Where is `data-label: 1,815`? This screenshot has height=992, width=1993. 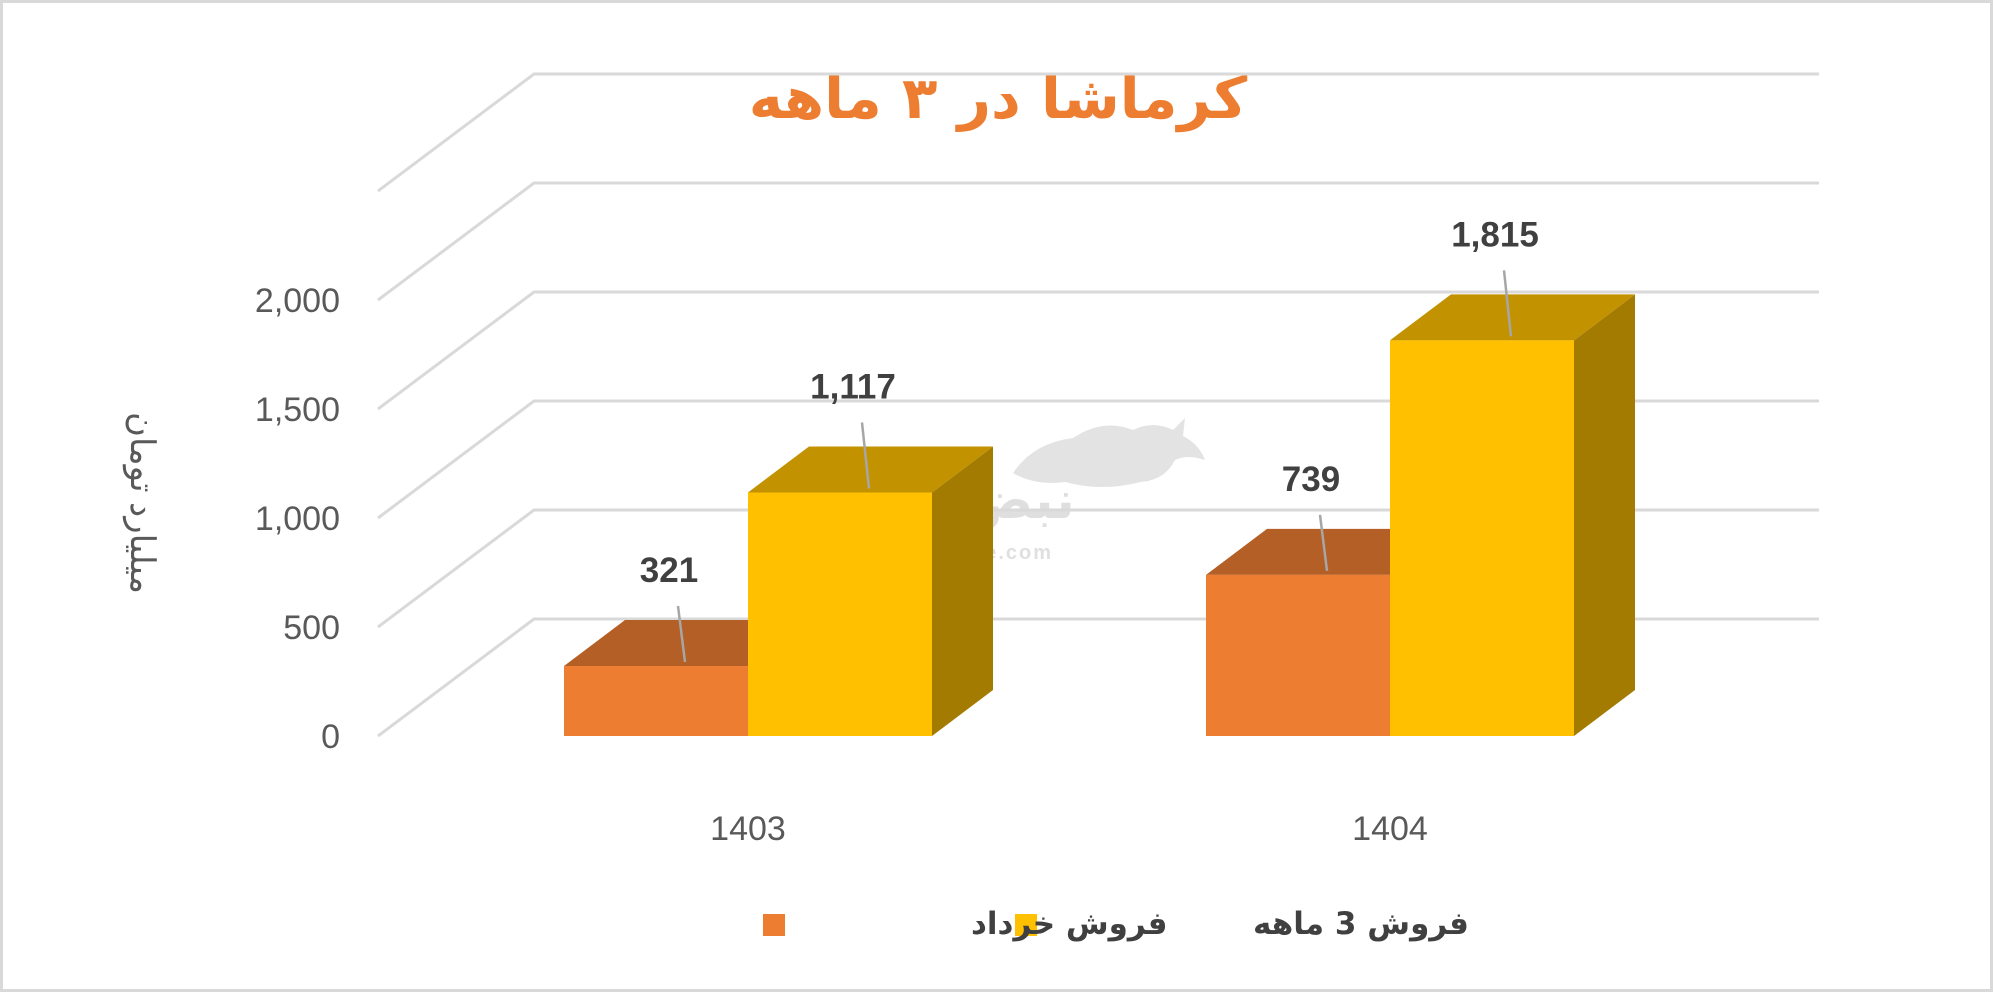
data-label: 1,815 is located at coordinates (1495, 234).